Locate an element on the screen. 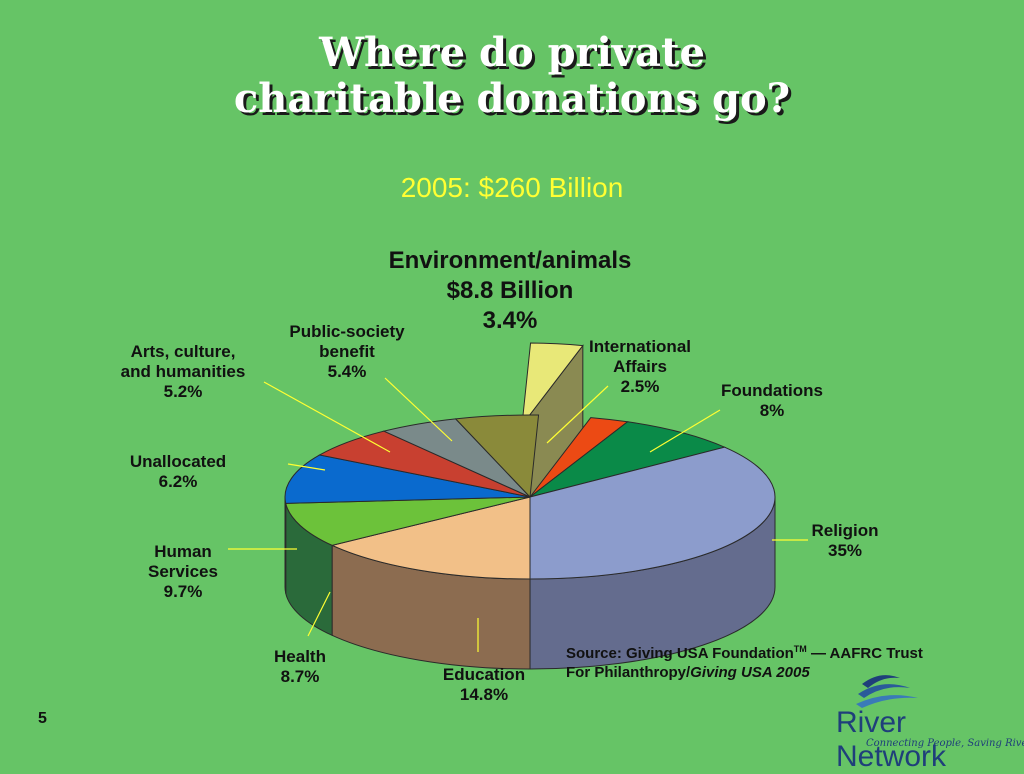 The width and height of the screenshot is (1024, 774). slice-label-religion: Religion 35% is located at coordinates (844, 540).